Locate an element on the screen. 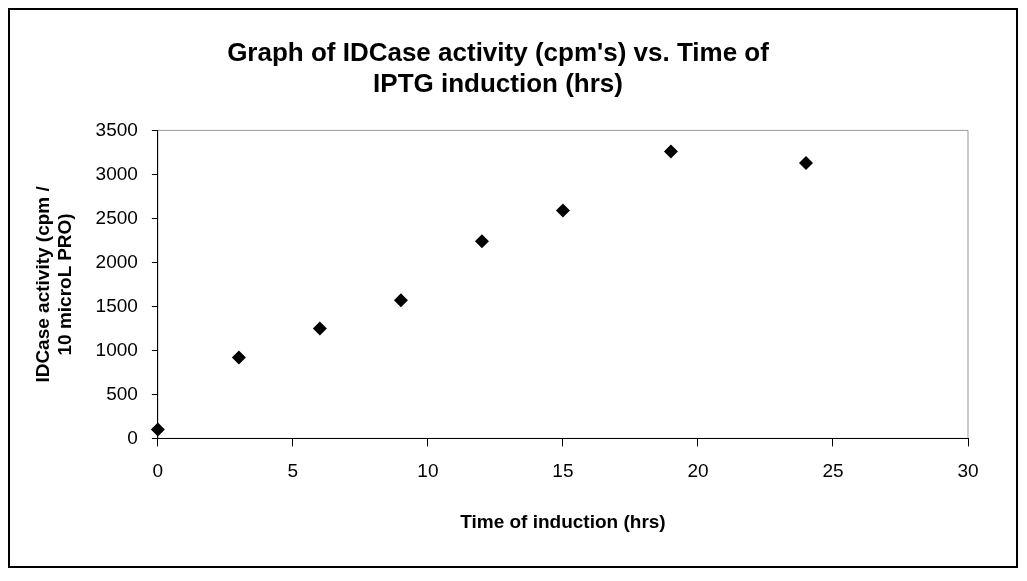 This screenshot has width=1027, height=581. y-tick-label: 1000 is located at coordinates (116, 349).